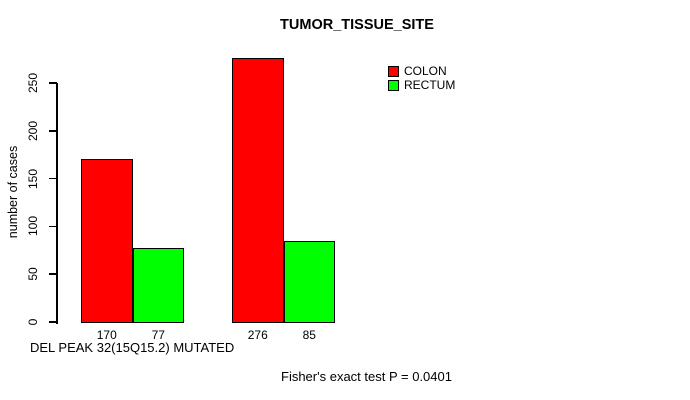  What do you see at coordinates (13, 192) in the screenshot?
I see `y-axis-label: number of cases` at bounding box center [13, 192].